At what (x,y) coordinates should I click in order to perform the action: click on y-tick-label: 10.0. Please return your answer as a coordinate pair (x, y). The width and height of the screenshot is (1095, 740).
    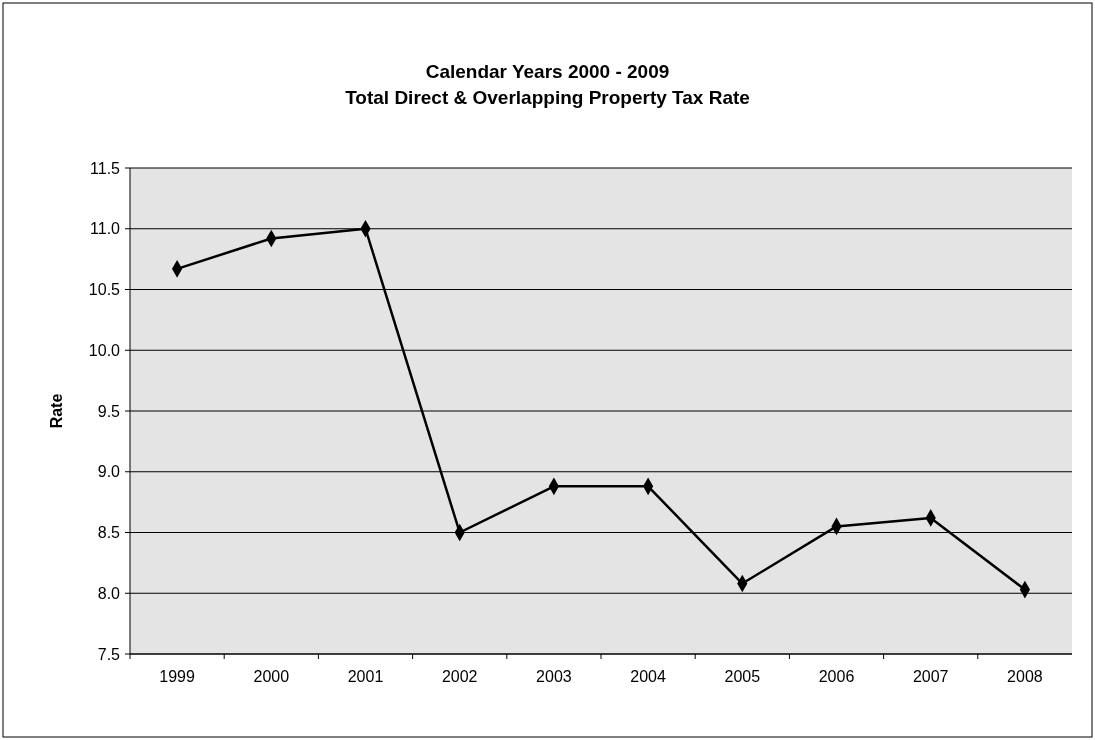
    Looking at the image, I should click on (104, 350).